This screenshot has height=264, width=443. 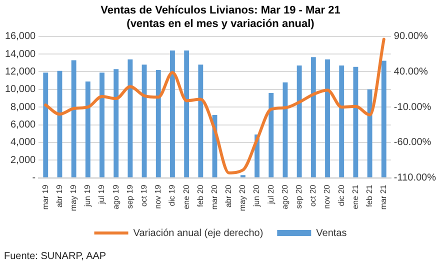 What do you see at coordinates (285, 197) in the screenshot?
I see `x-tick-label: ago 20` at bounding box center [285, 197].